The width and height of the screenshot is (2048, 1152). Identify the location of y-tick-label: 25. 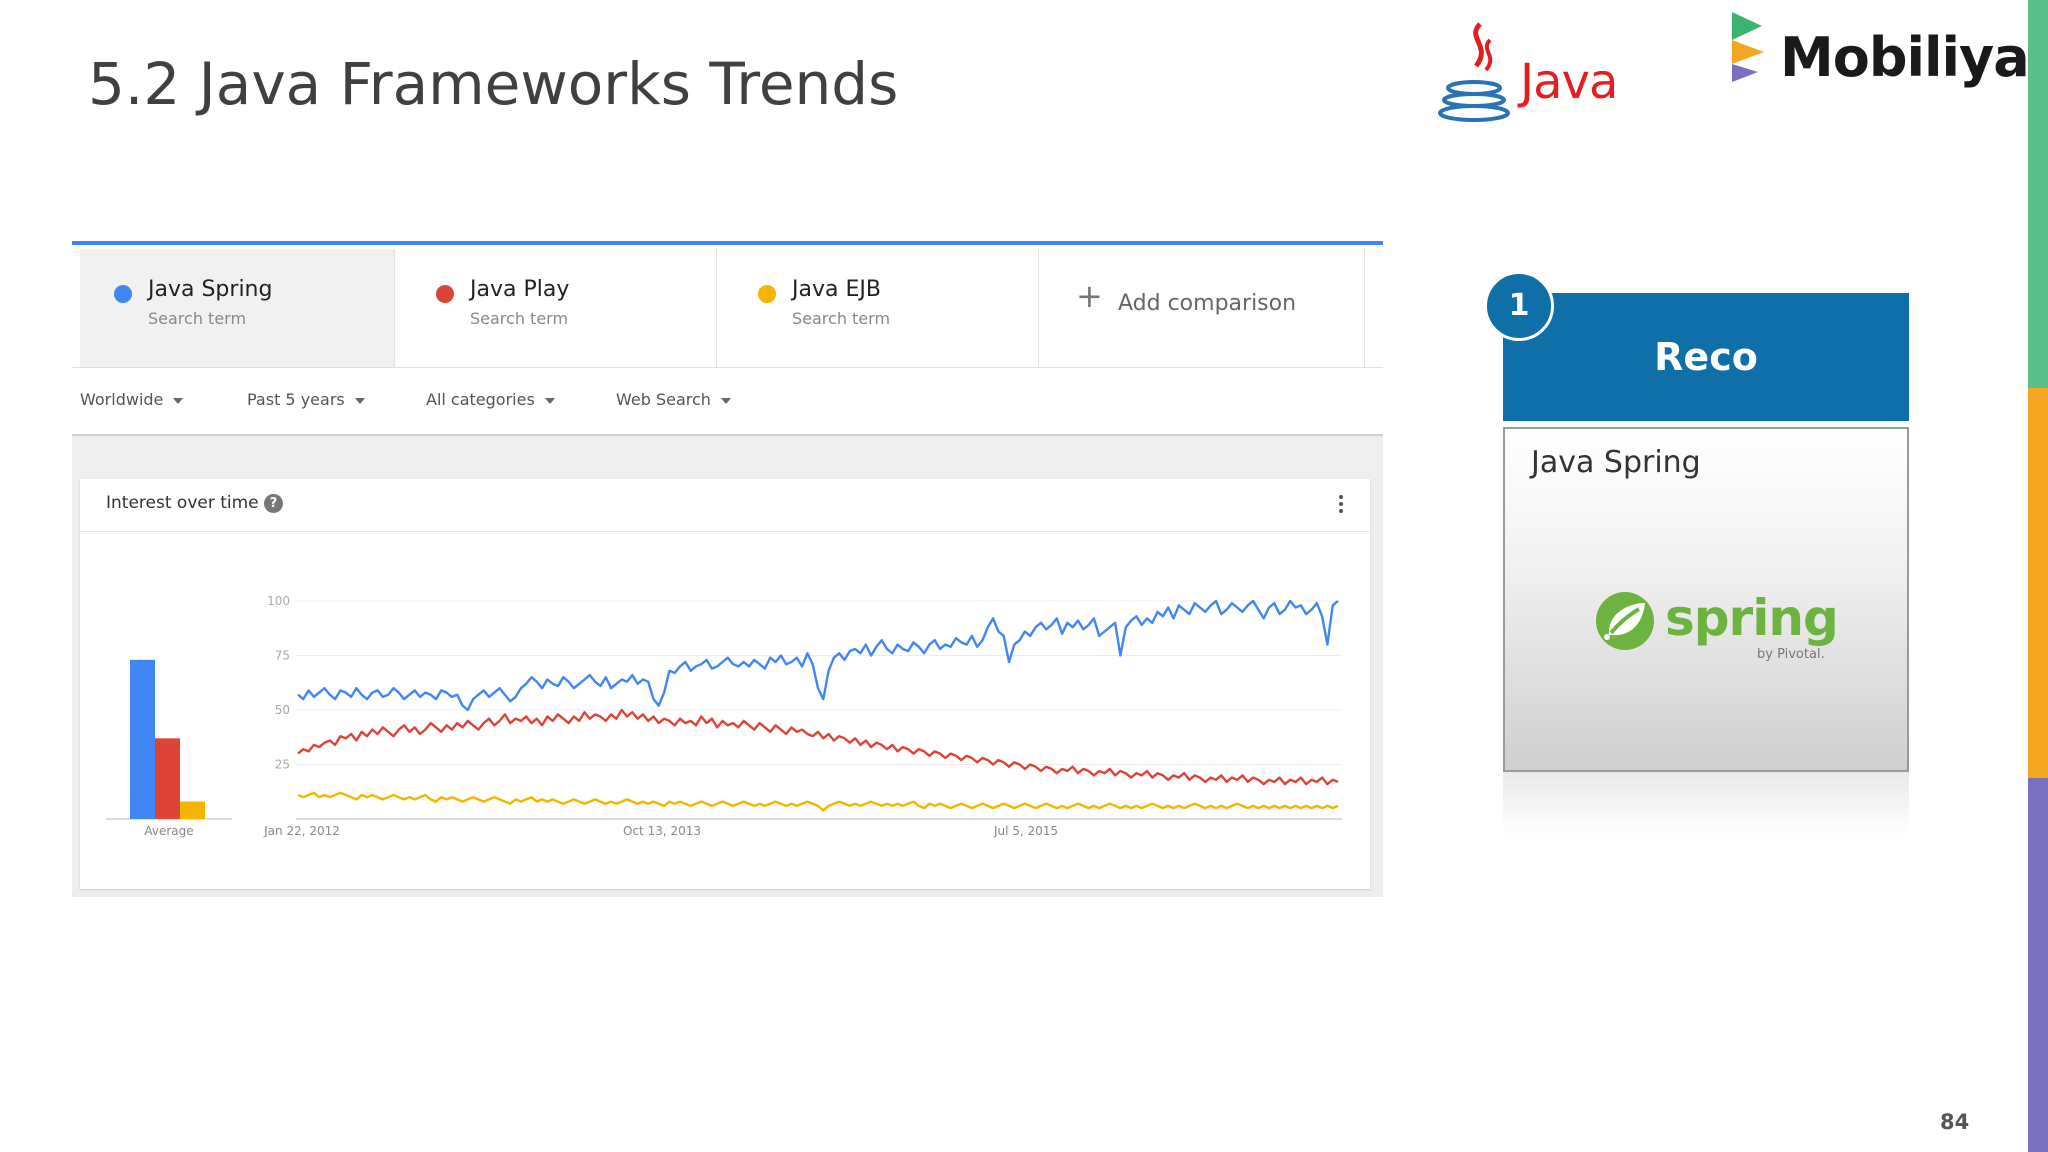
(282, 765).